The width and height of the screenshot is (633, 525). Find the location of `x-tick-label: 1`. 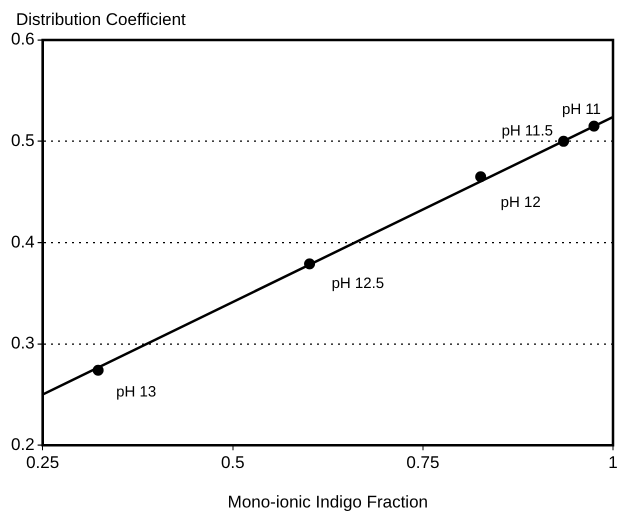

x-tick-label: 1 is located at coordinates (613, 462).